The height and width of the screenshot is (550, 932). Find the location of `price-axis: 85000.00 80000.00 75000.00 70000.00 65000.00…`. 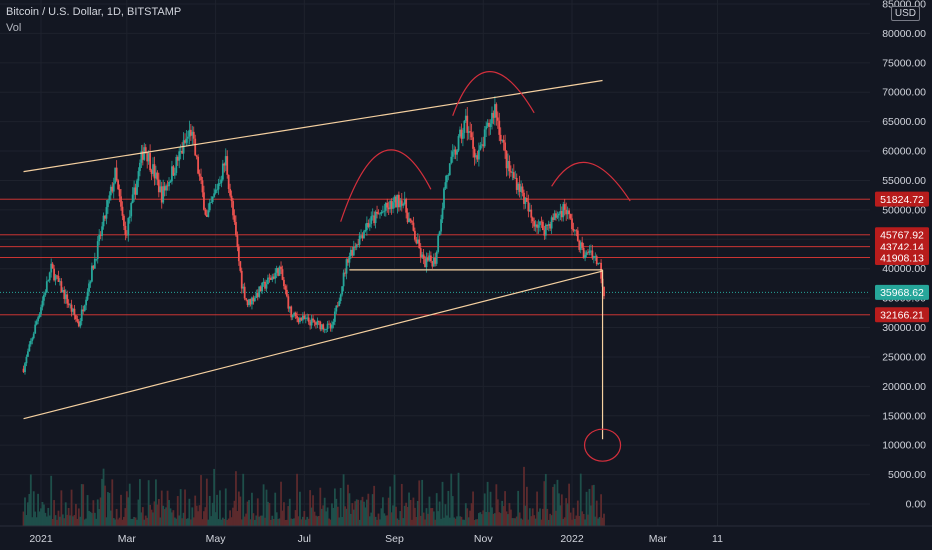

price-axis: 85000.00 80000.00 75000.00 70000.00 65000.00… is located at coordinates (901, 263).